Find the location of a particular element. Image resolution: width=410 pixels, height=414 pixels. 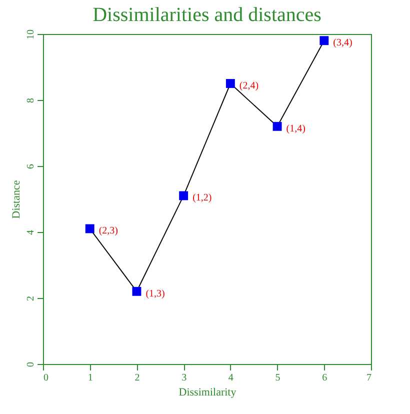

y-tick-label: 4 is located at coordinates (31, 232).